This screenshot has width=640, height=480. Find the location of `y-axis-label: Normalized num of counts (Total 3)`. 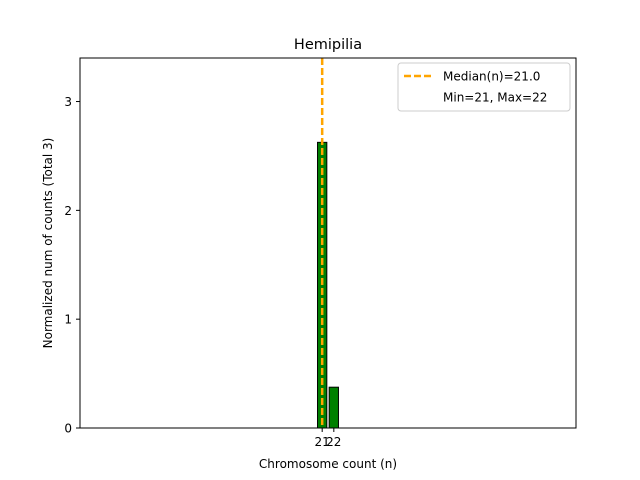

y-axis-label: Normalized num of counts (Total 3) is located at coordinates (48, 243).